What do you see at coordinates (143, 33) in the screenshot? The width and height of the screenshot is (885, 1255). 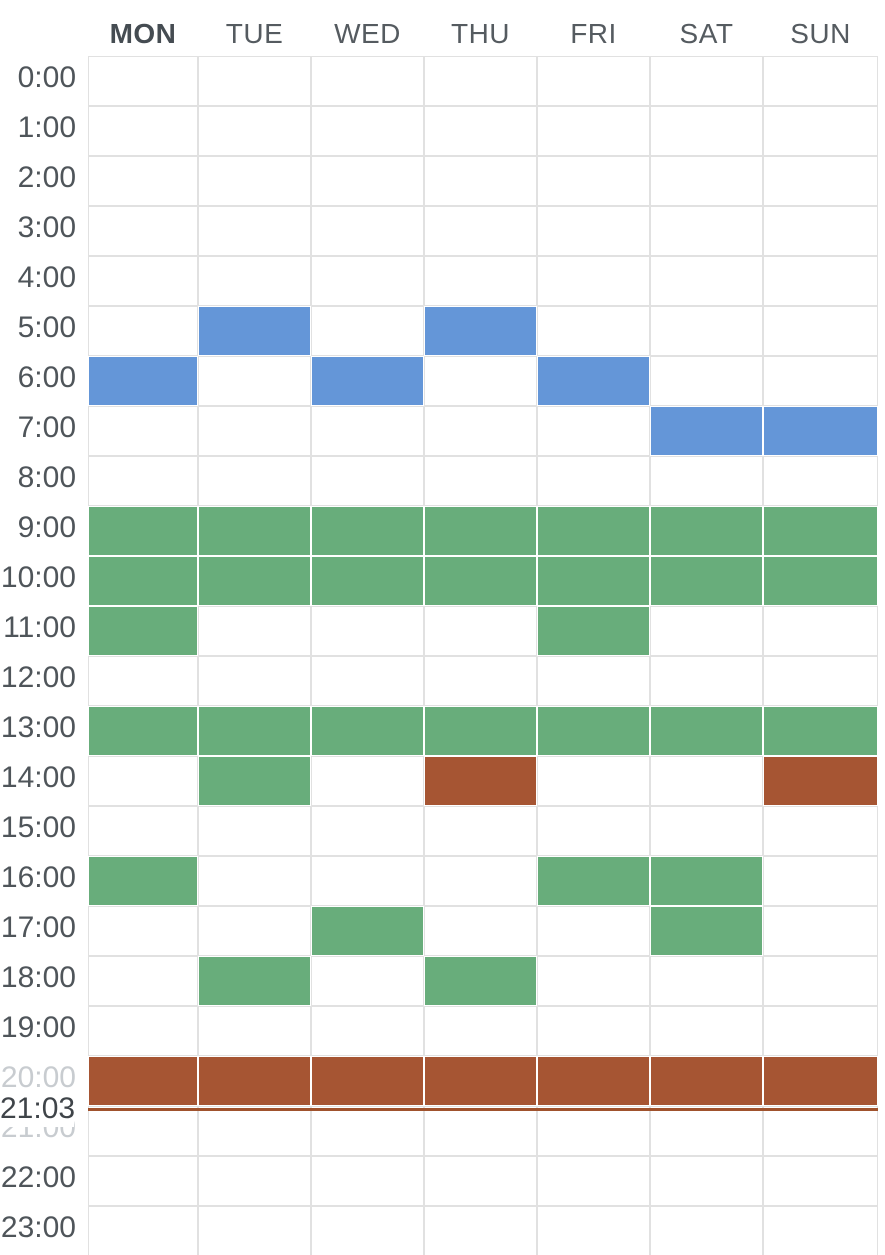 I see `day-header-mon: MON` at bounding box center [143, 33].